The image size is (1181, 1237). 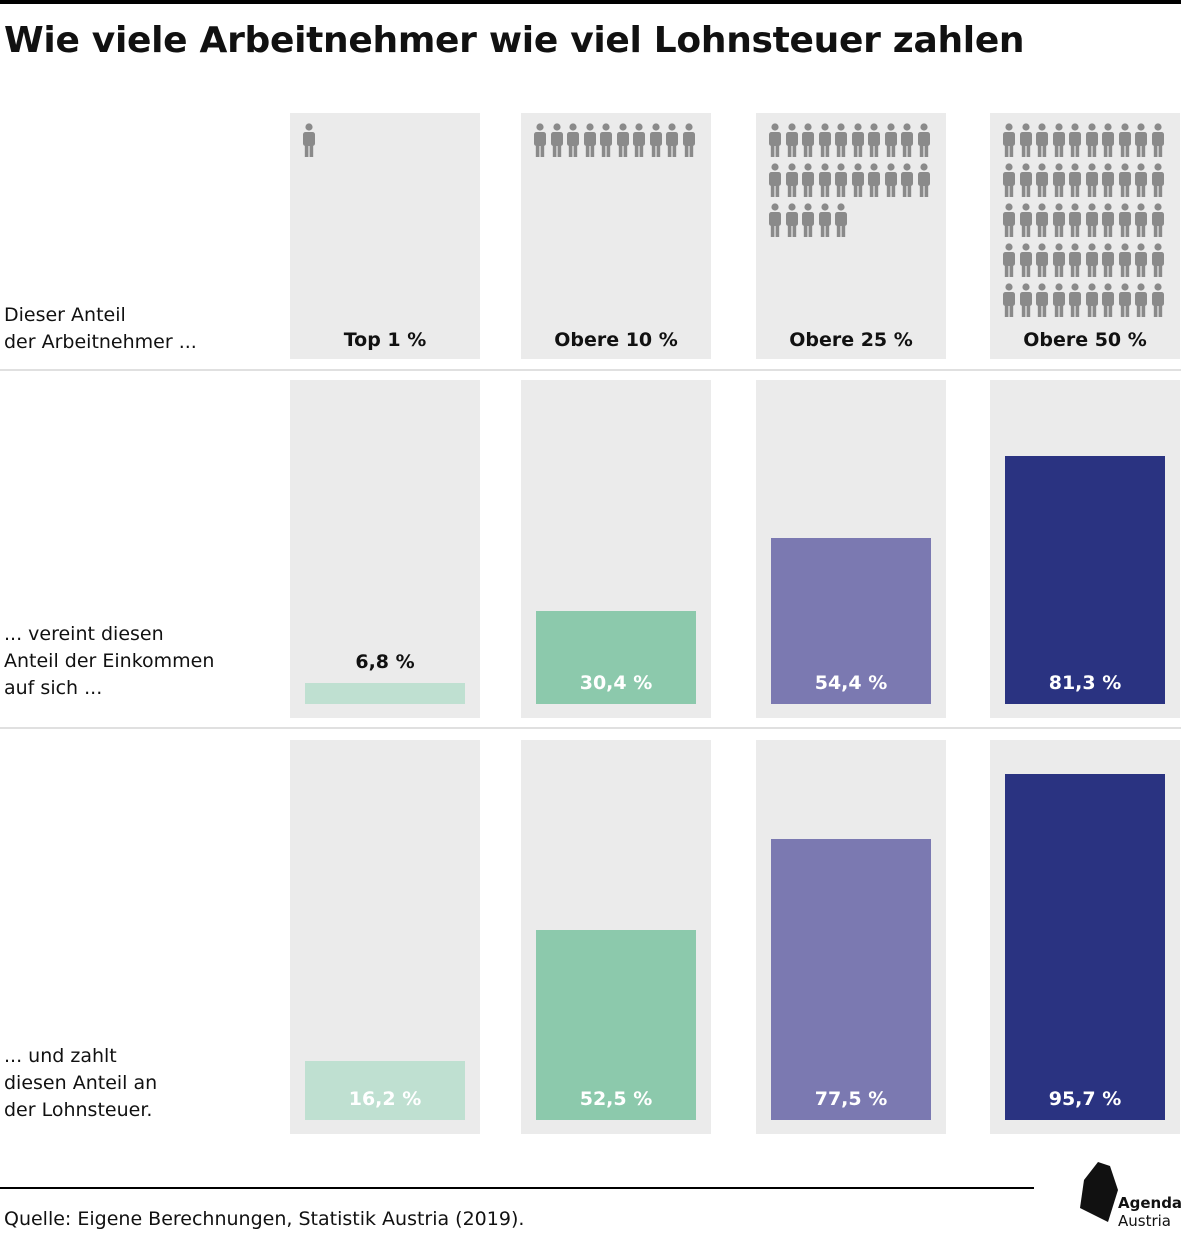 I want to click on group-label-1: Top 1 %, so click(x=385, y=340).